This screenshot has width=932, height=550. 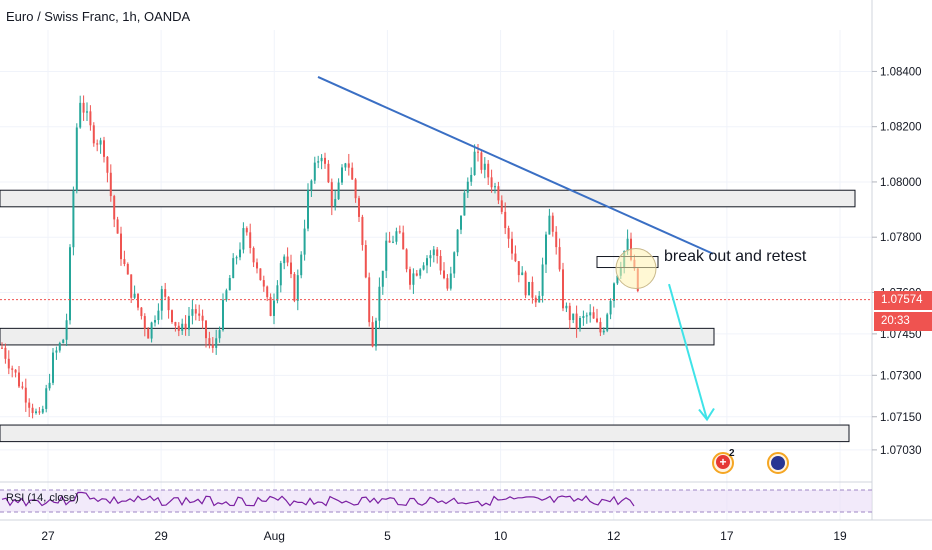 What do you see at coordinates (428, 198) in the screenshot?
I see `price-zone` at bounding box center [428, 198].